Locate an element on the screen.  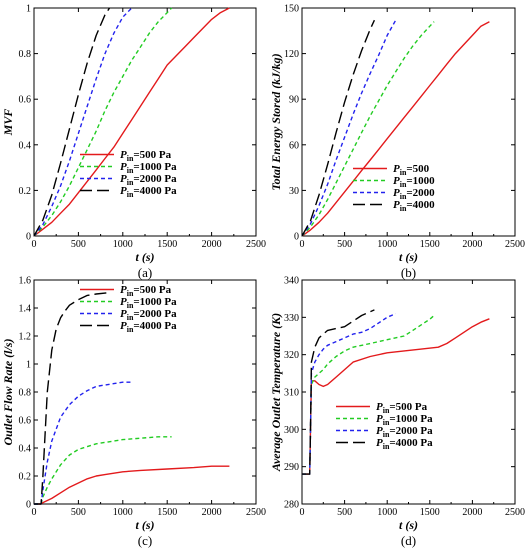
y-tick-label: 150 is located at coordinates (291, 9).